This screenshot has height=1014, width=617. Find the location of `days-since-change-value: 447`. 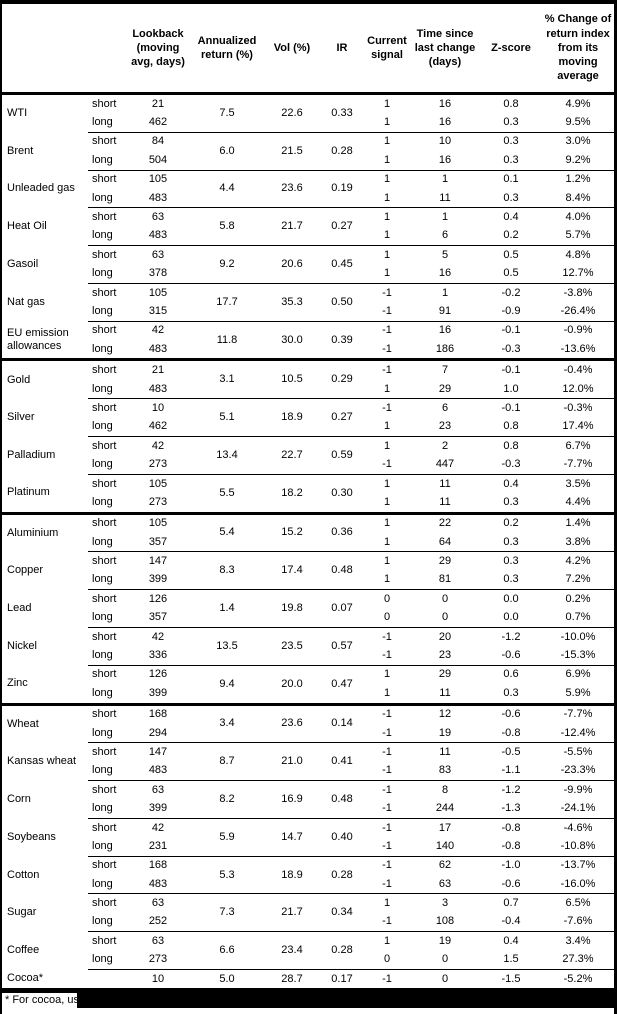

days-since-change-value: 447 is located at coordinates (445, 464).